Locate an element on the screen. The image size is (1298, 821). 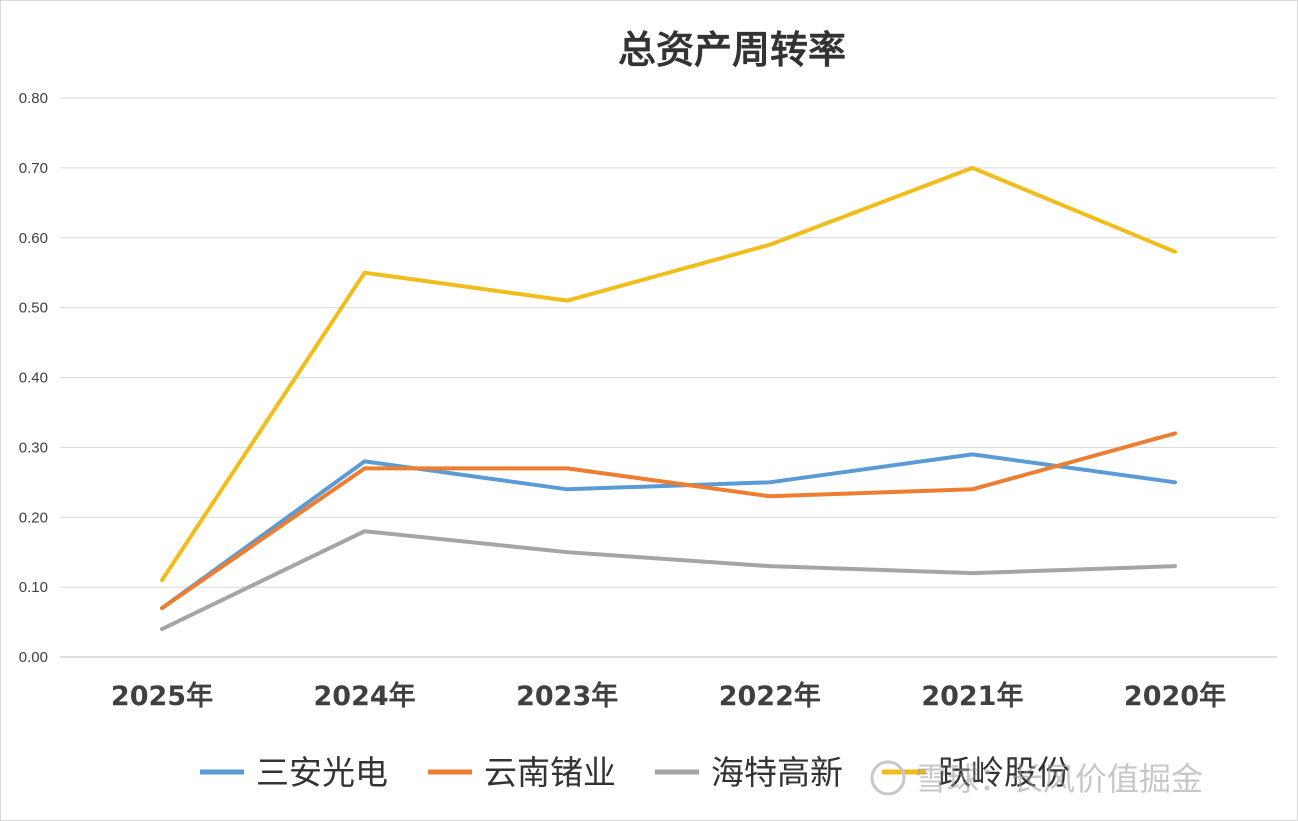
y-tick-label: 0.30 is located at coordinates (33, 447).